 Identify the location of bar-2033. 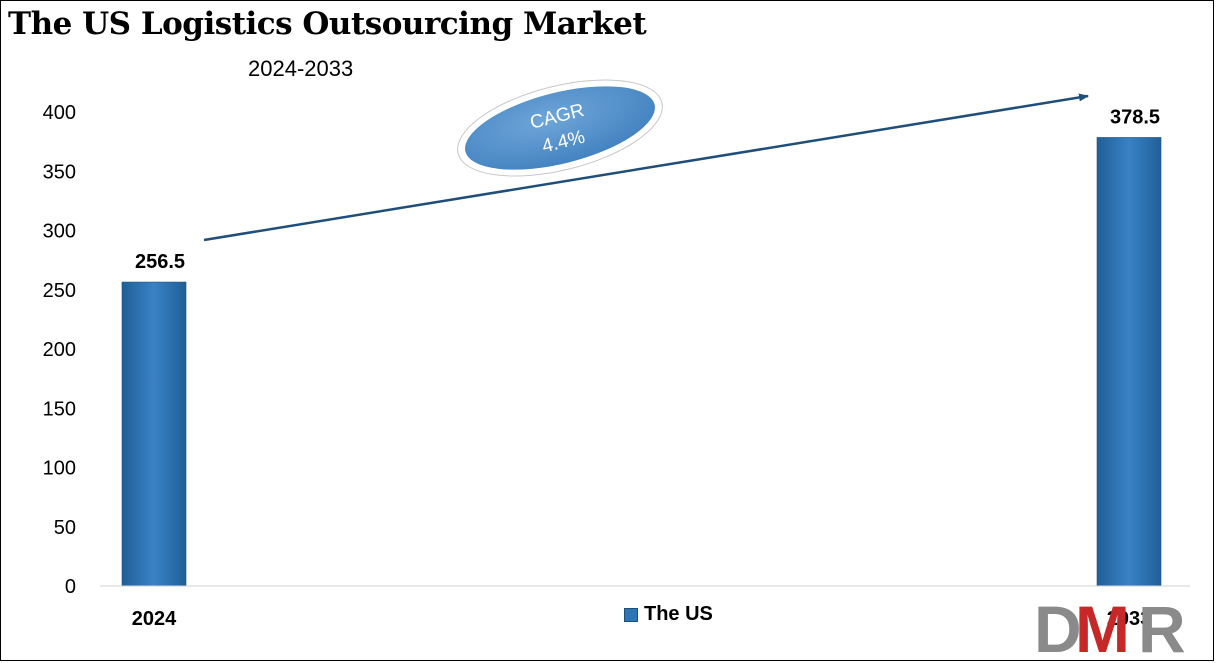
(1129, 362).